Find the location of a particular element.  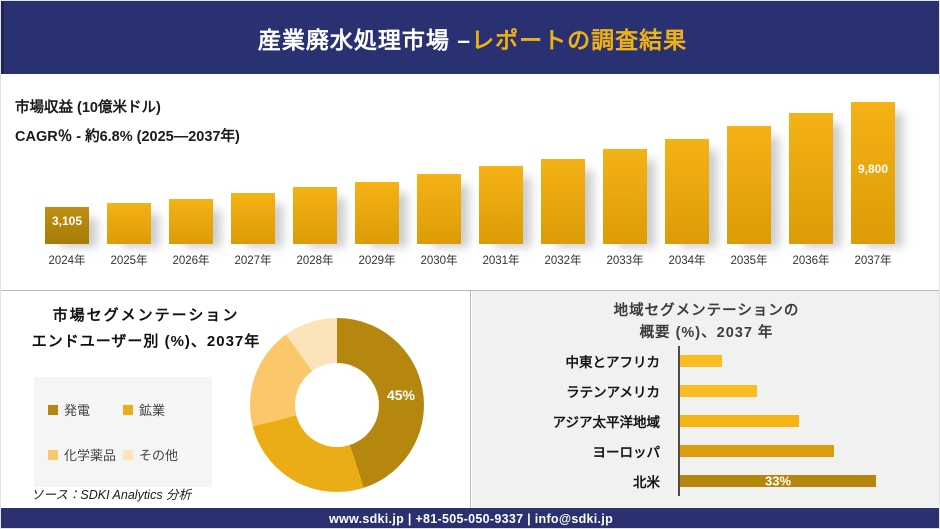

region-row-ラテンアメリカ: ラテンアメリカ is located at coordinates (705, 391).